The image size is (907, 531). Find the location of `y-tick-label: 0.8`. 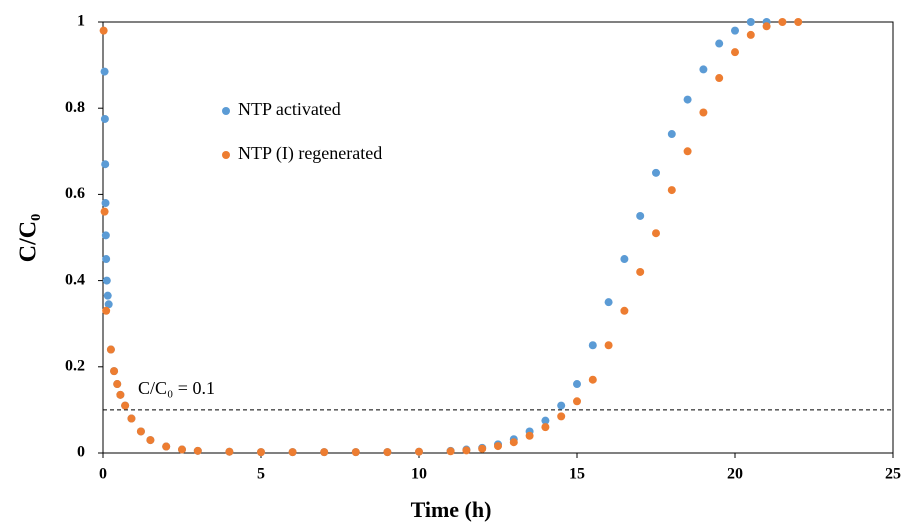

y-tick-label: 0.8 is located at coordinates (75, 107).